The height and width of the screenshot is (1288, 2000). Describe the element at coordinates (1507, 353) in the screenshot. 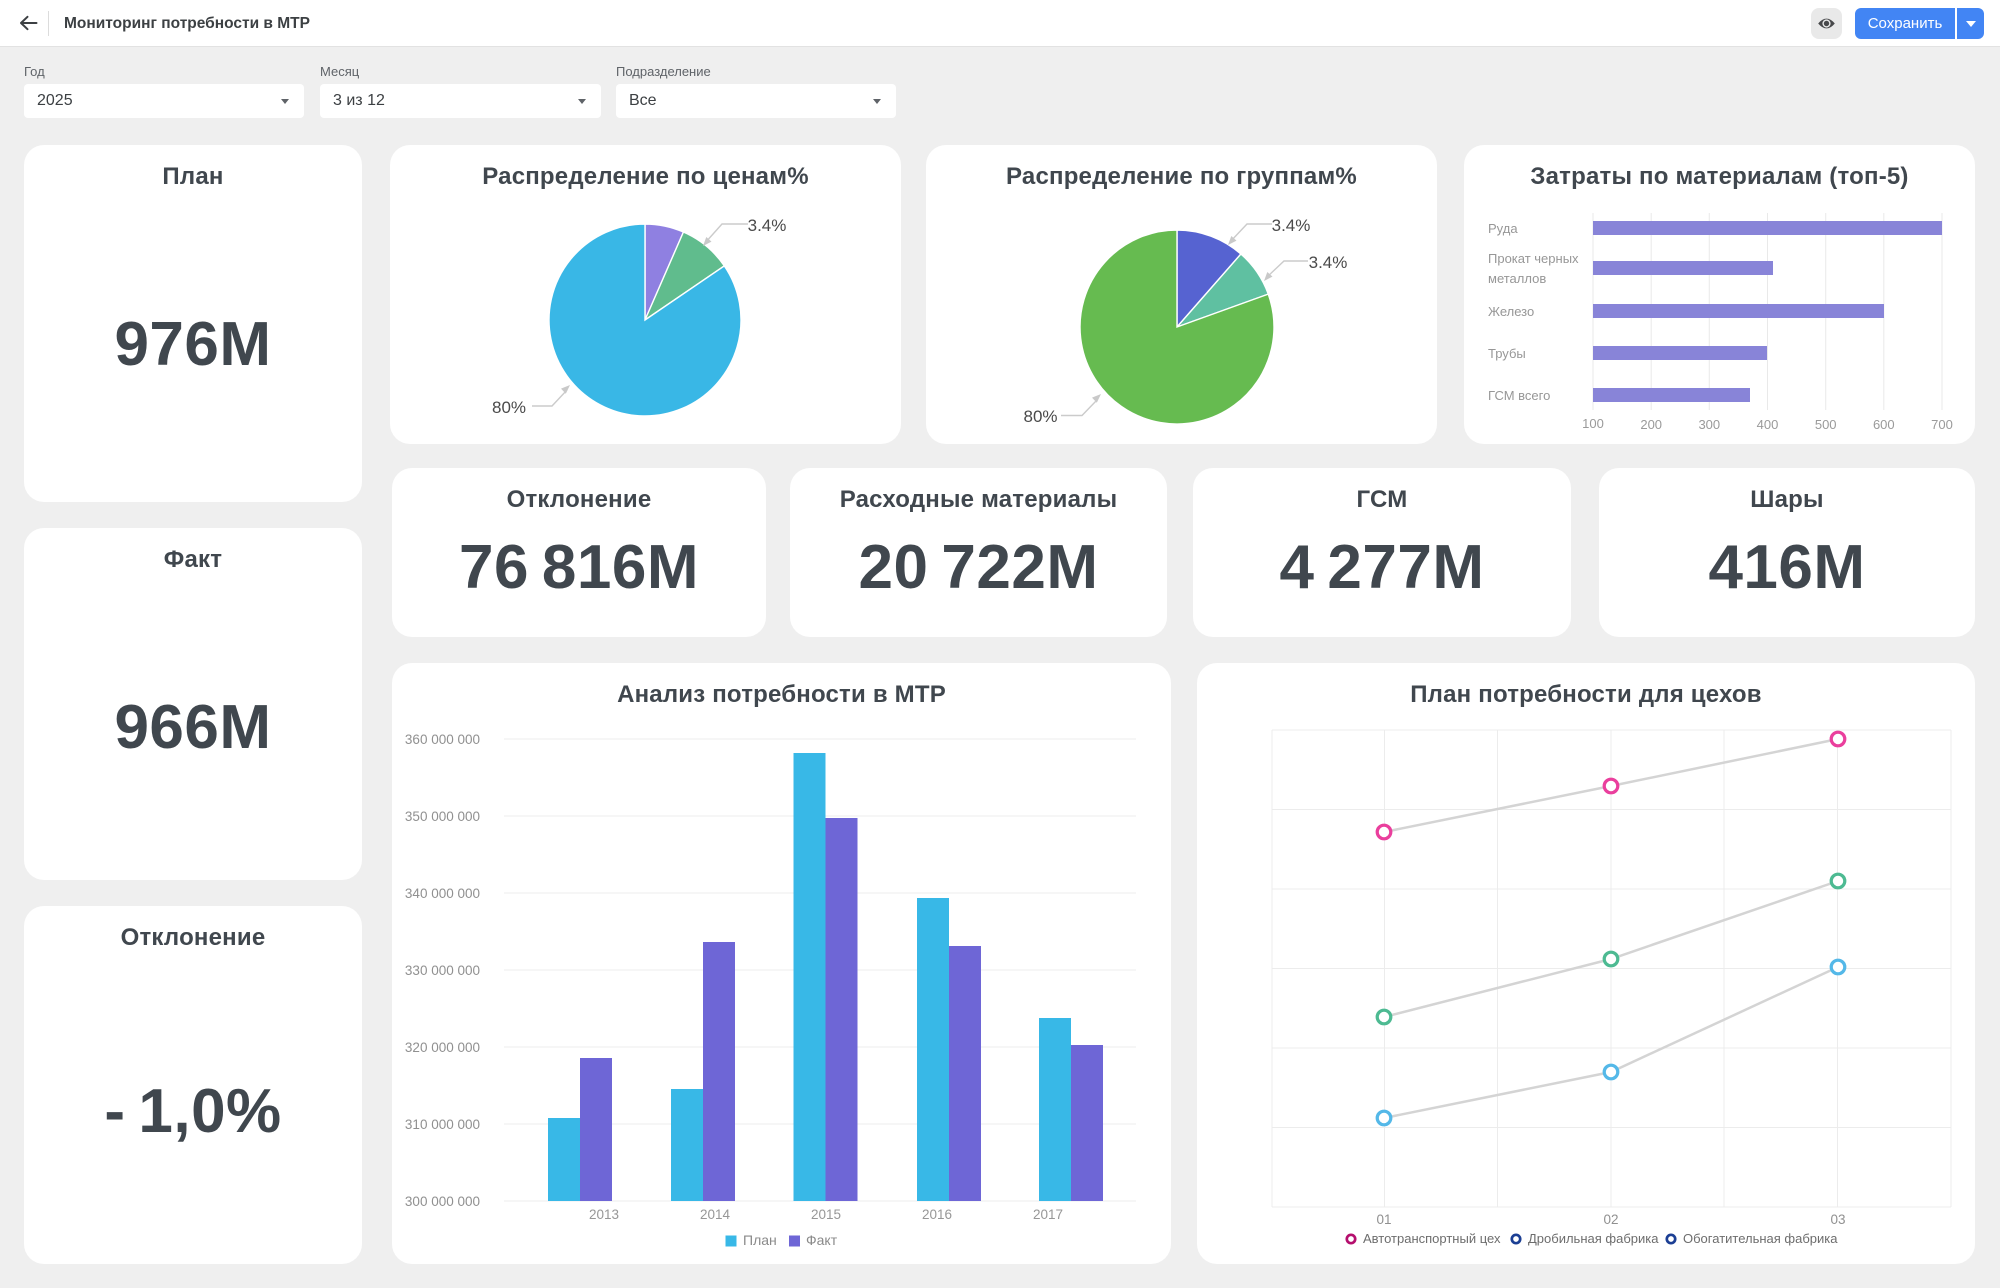

I see `svg-text: Трубы` at that location.